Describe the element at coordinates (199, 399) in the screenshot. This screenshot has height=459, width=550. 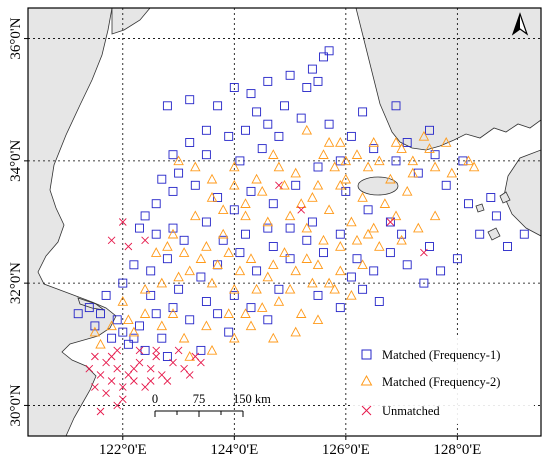
I see `scale-label-75: 75` at that location.